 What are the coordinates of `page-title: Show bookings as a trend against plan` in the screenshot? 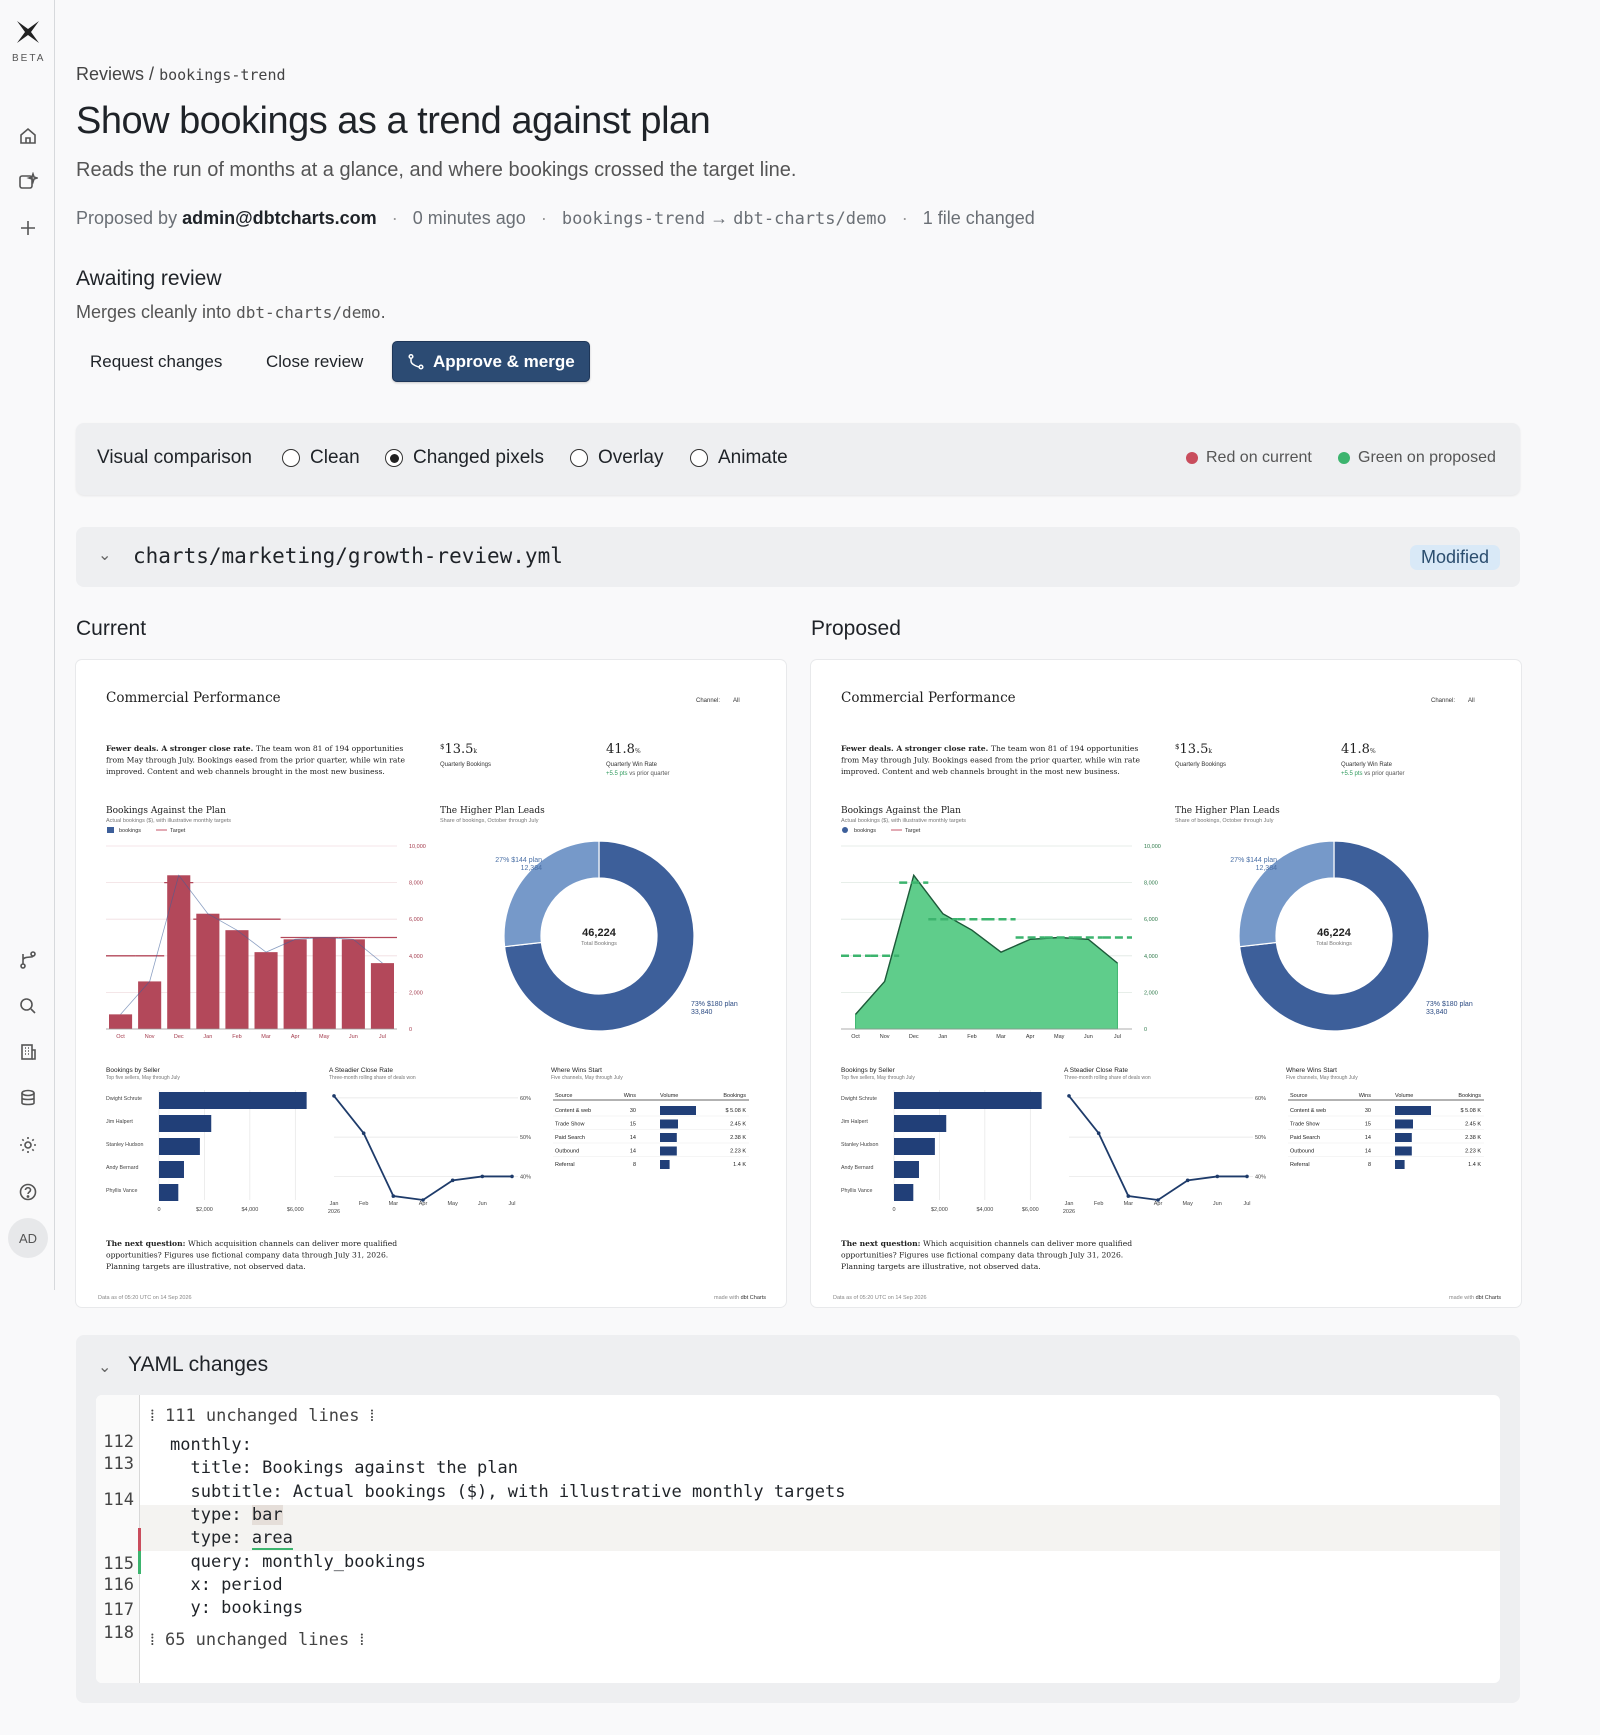 It's located at (393, 121).